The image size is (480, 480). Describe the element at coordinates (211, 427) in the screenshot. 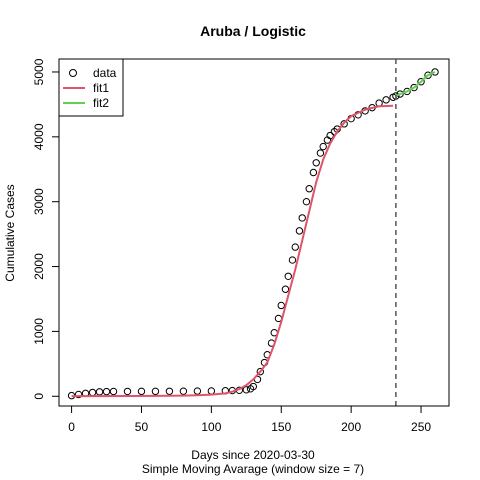

I see `x-tick-label: 100` at that location.